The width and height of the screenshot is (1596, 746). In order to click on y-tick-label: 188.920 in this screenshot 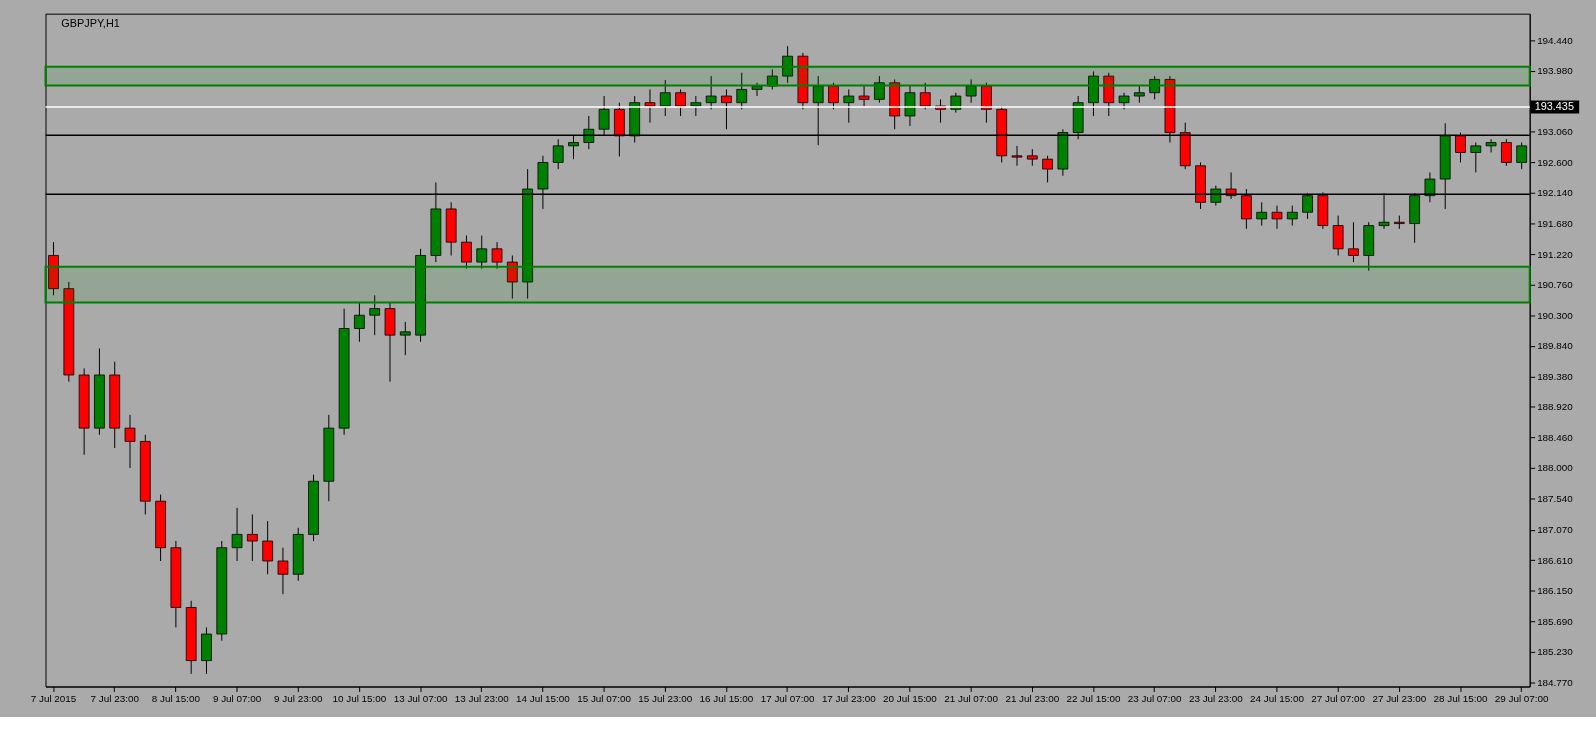, I will do `click(1555, 407)`.